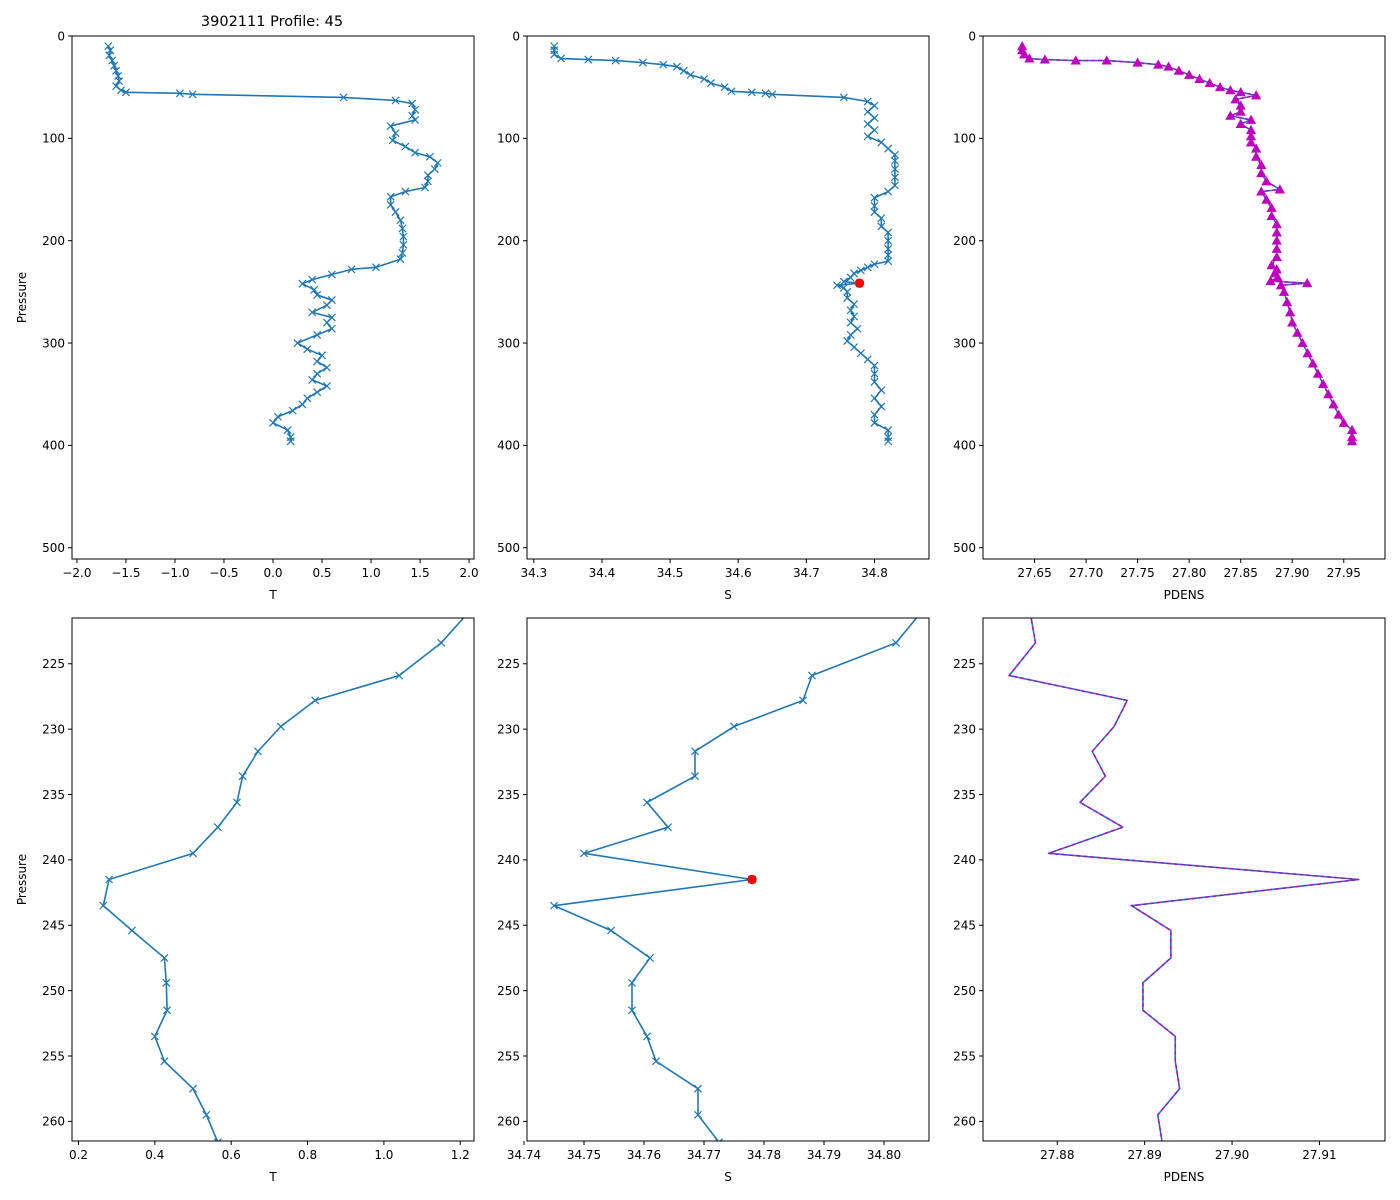 Image resolution: width=1400 pixels, height=1200 pixels. Describe the element at coordinates (53, 729) in the screenshot. I see `y-tick-label: 230` at that location.